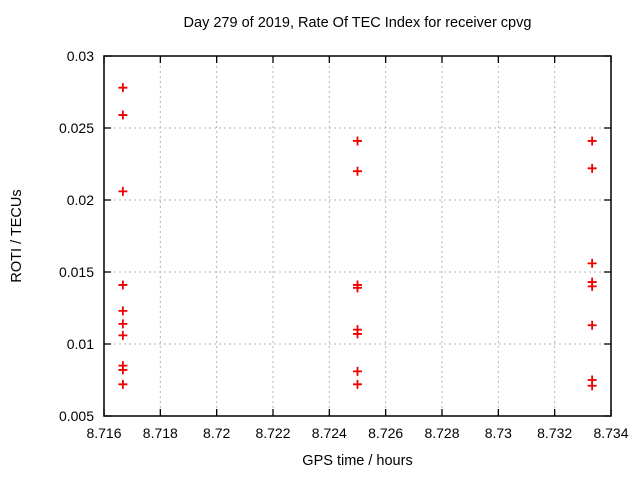 The width and height of the screenshot is (640, 480). I want to click on x-tick-label: 8.722, so click(272, 433).